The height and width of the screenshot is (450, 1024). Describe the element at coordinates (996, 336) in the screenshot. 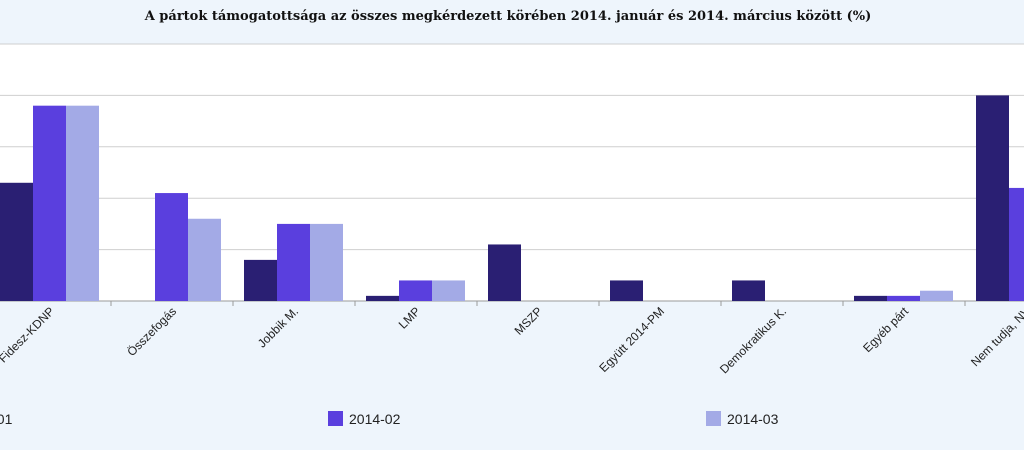

I see `category-label: Nem tudja, NV` at that location.